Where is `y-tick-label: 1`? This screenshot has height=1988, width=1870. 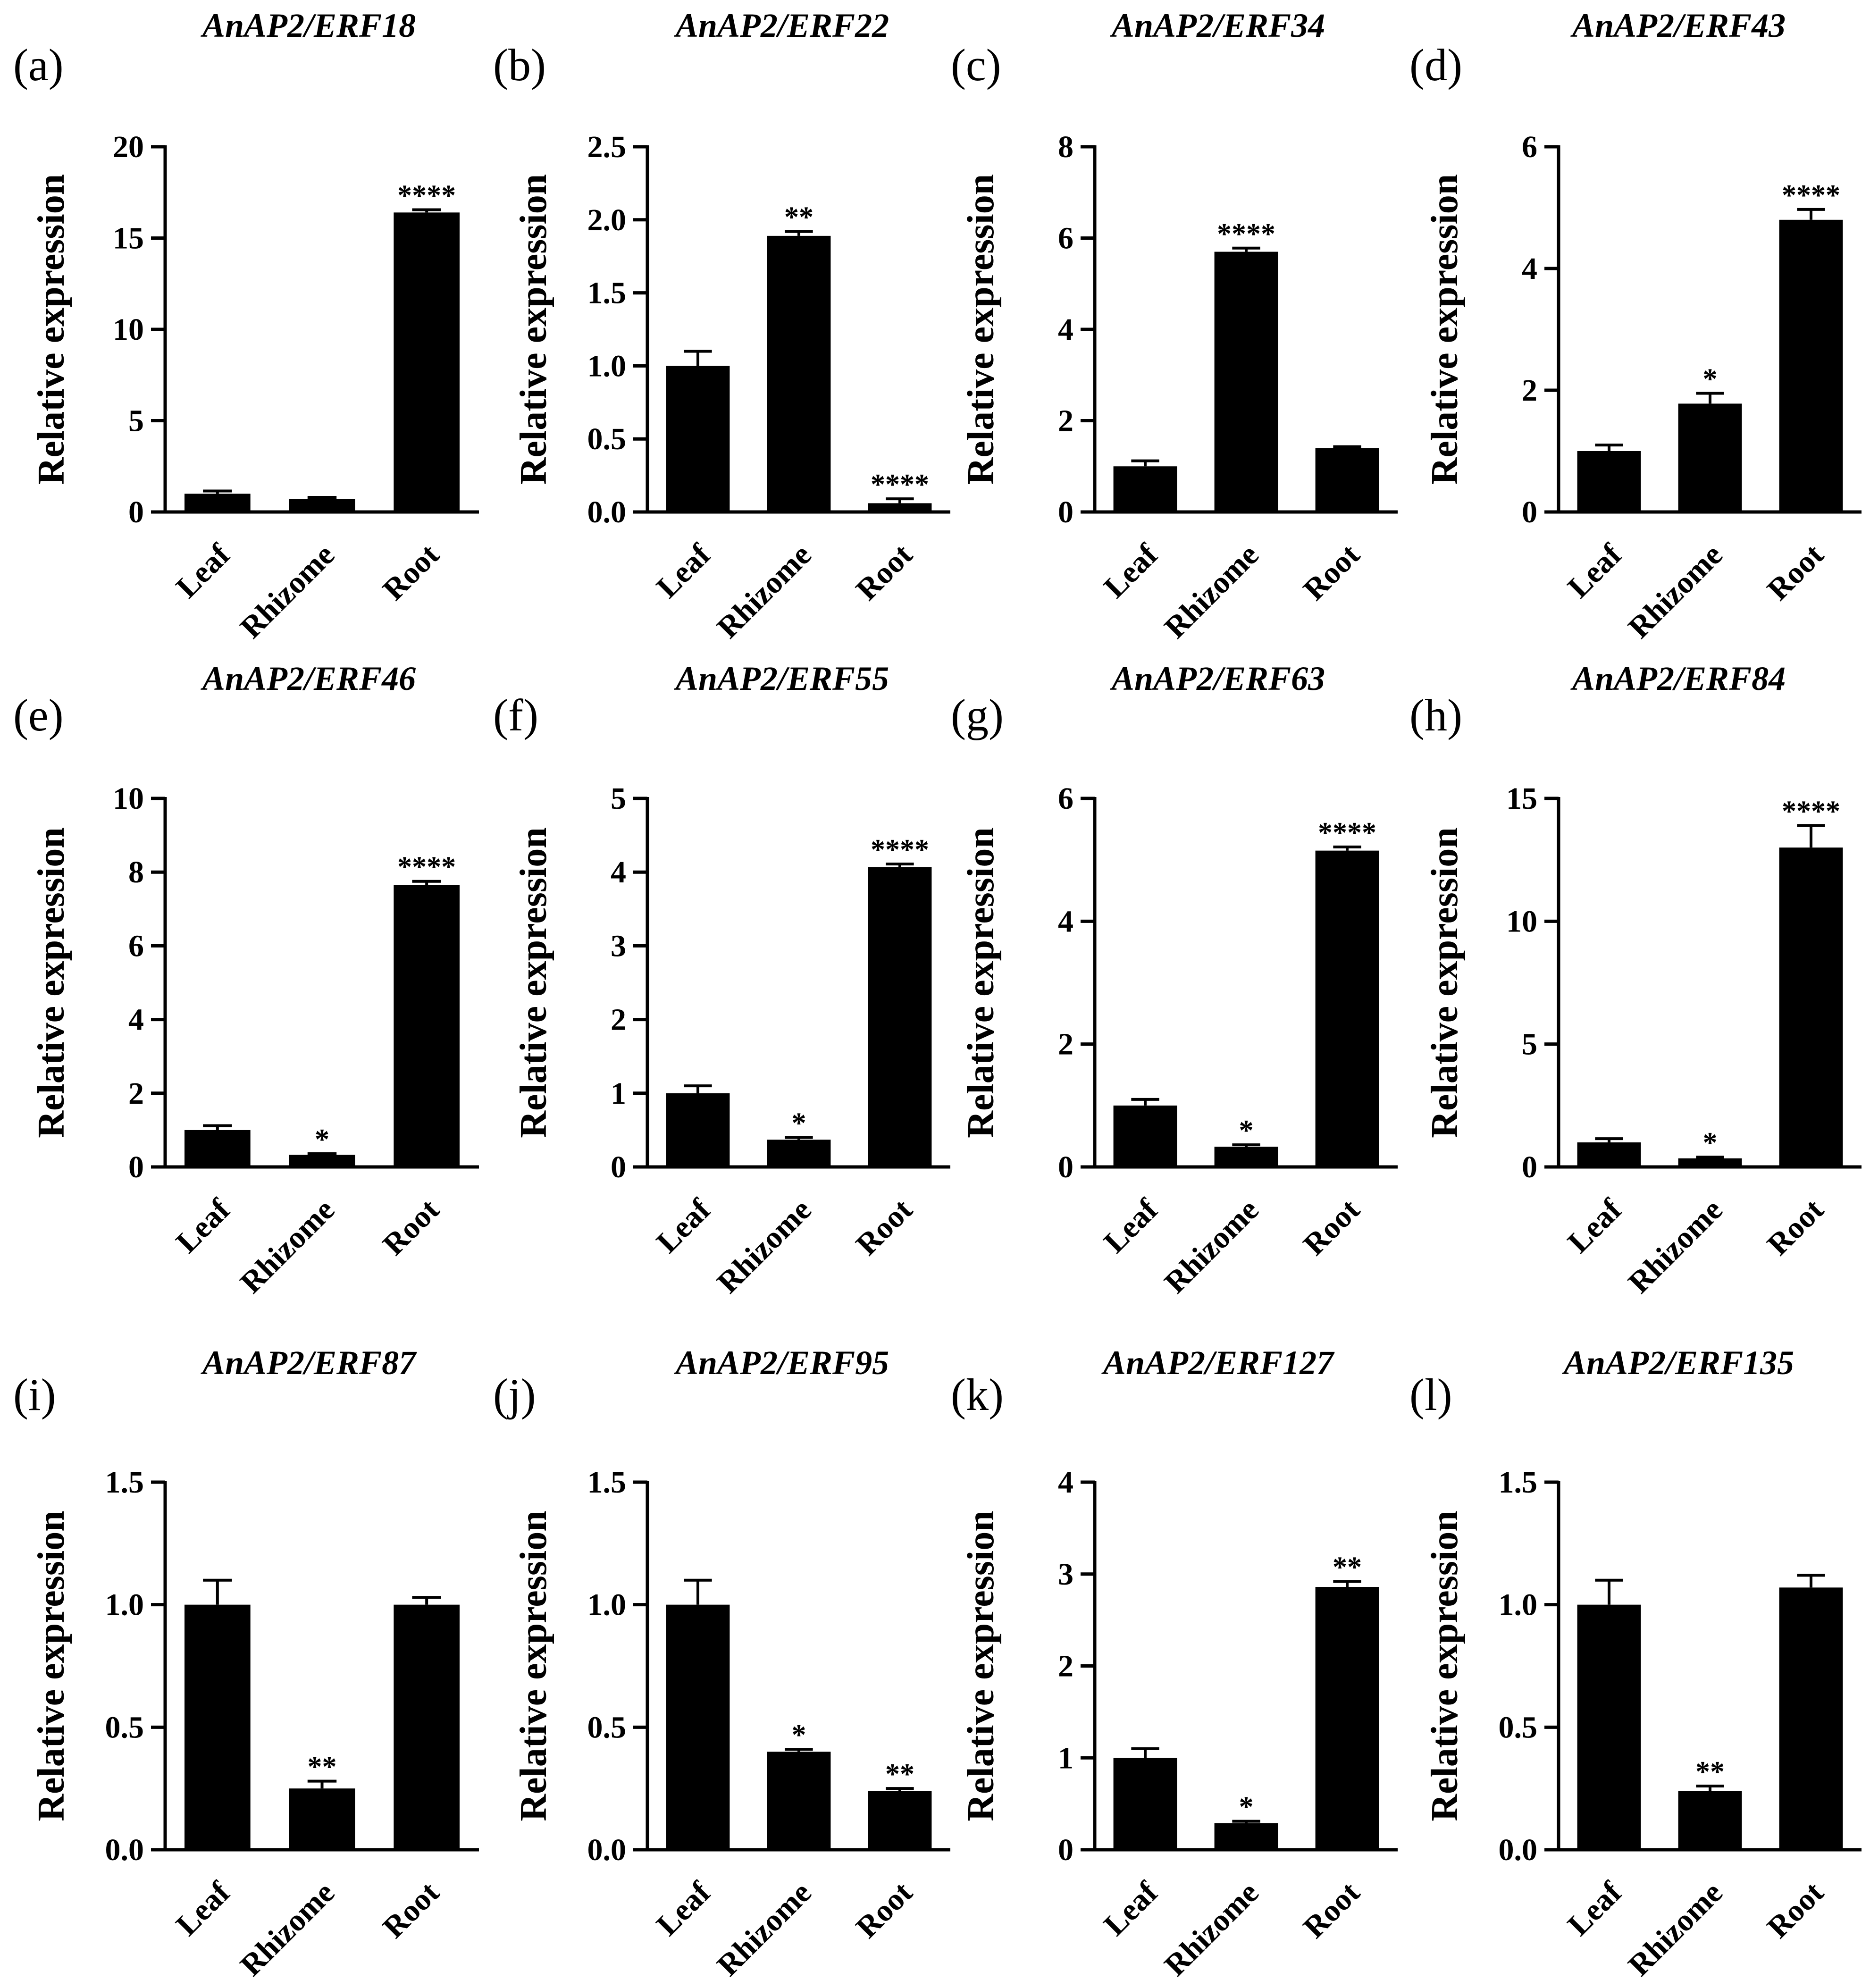
y-tick-label: 1 is located at coordinates (1065, 1758).